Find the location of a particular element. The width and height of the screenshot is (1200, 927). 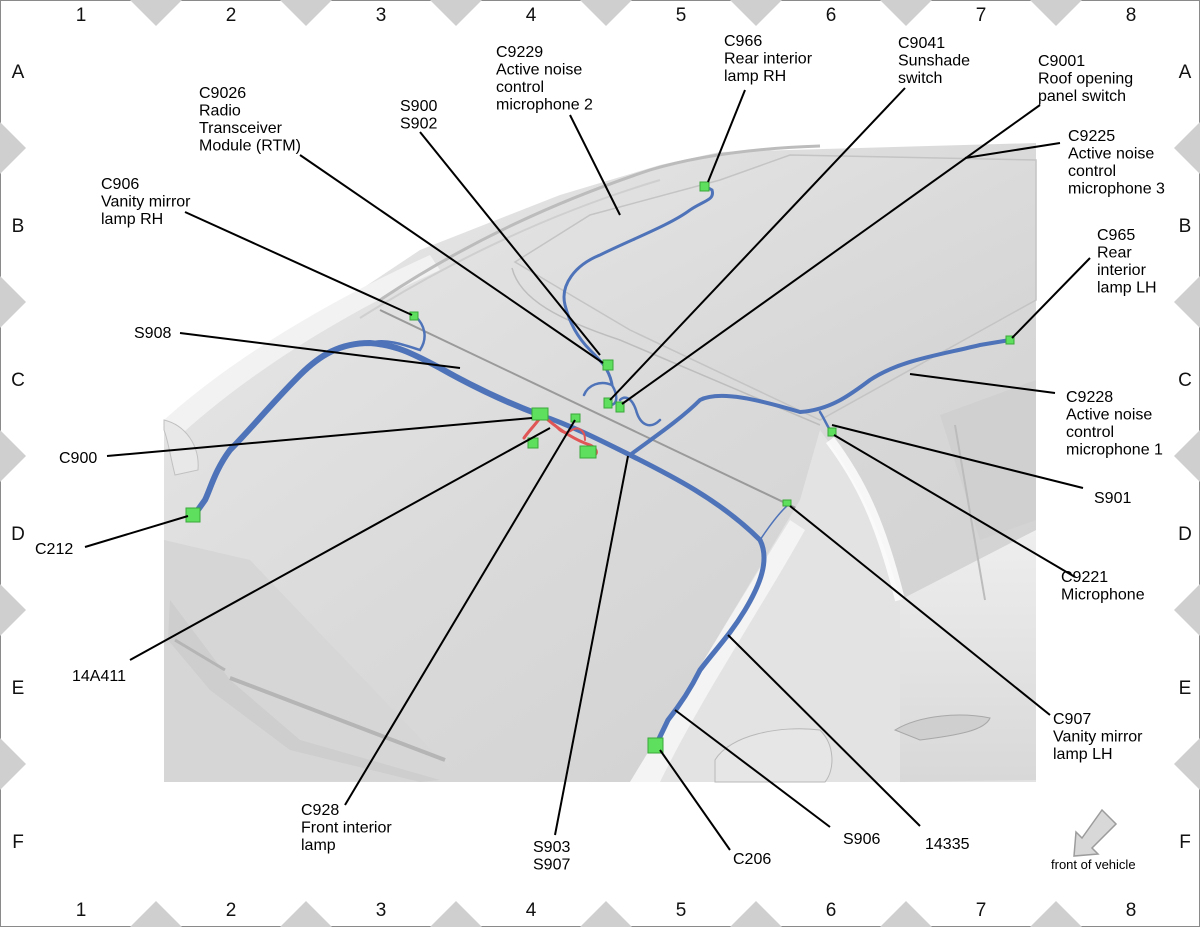

sunroof-panel is located at coordinates (775, 287).